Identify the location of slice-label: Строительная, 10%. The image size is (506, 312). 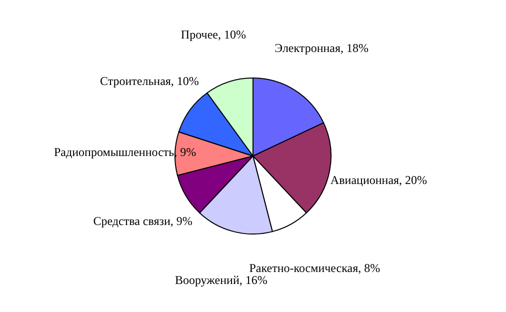
(149, 81).